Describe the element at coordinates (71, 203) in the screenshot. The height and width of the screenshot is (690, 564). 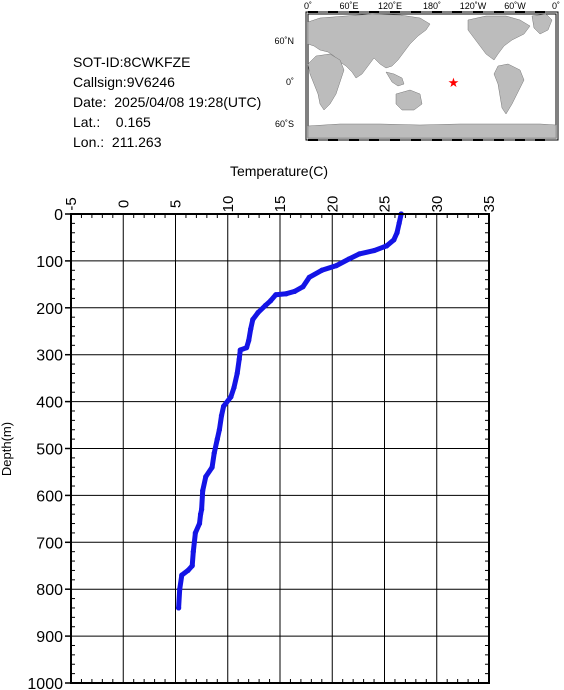
I see `x-tick-label: -5` at that location.